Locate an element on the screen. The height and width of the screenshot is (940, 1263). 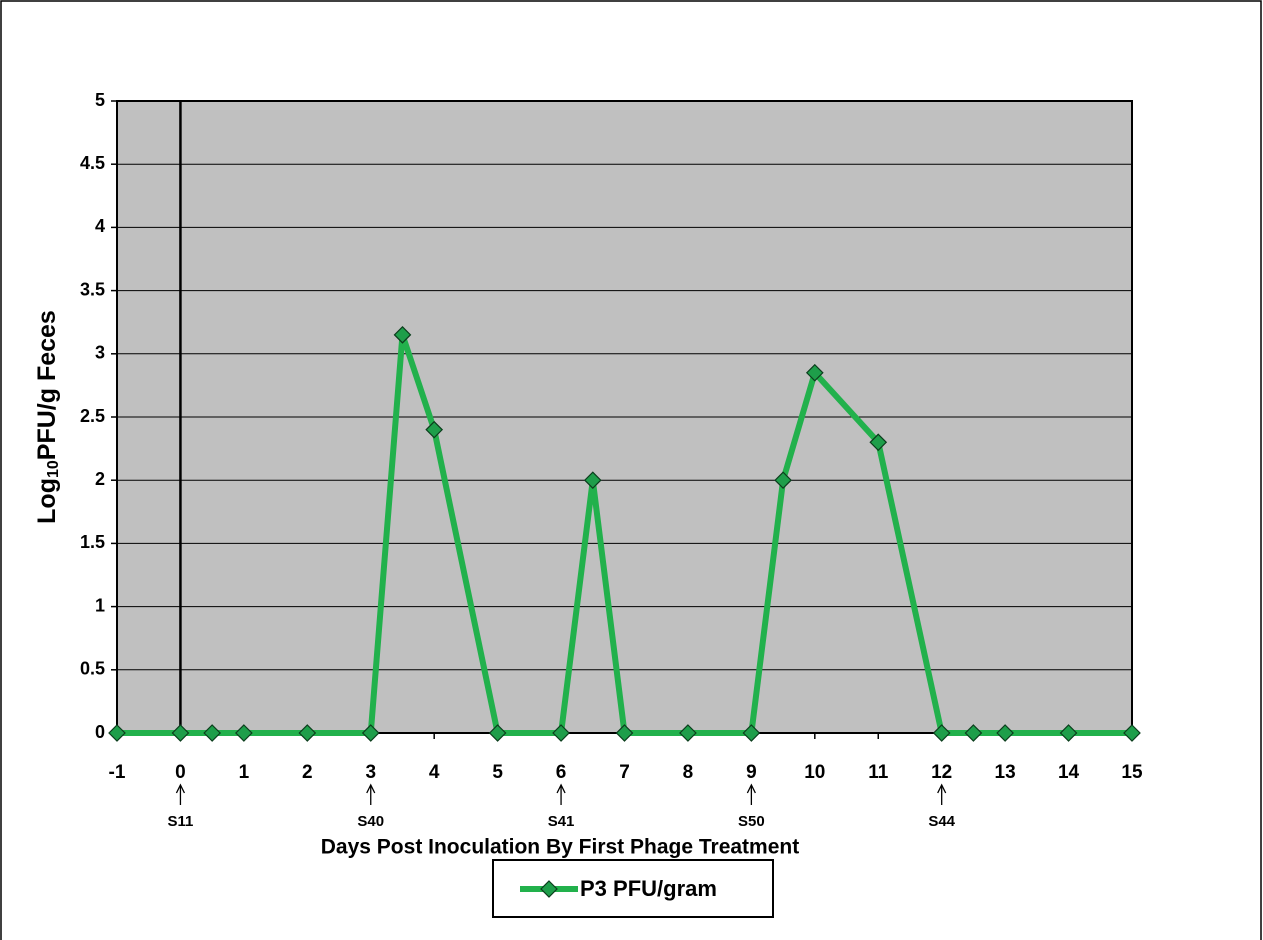
annotation-label: S41 is located at coordinates (561, 821).